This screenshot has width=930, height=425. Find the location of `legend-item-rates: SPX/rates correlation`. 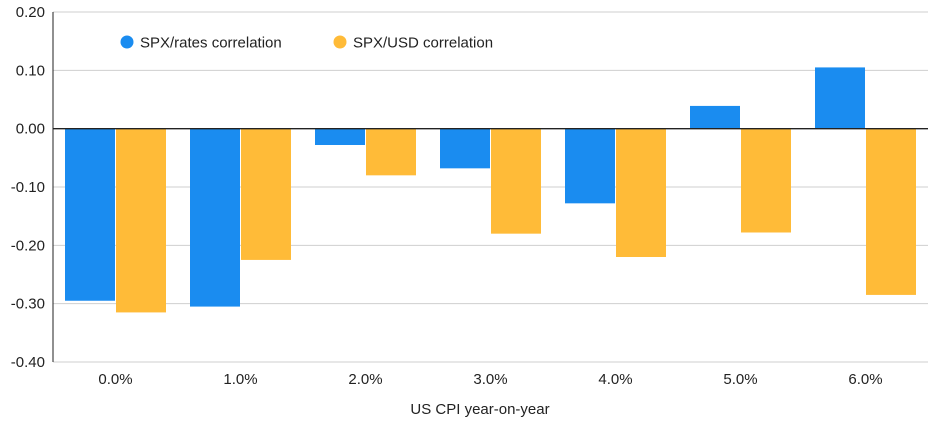

legend-item-rates: SPX/rates correlation is located at coordinates (201, 43).